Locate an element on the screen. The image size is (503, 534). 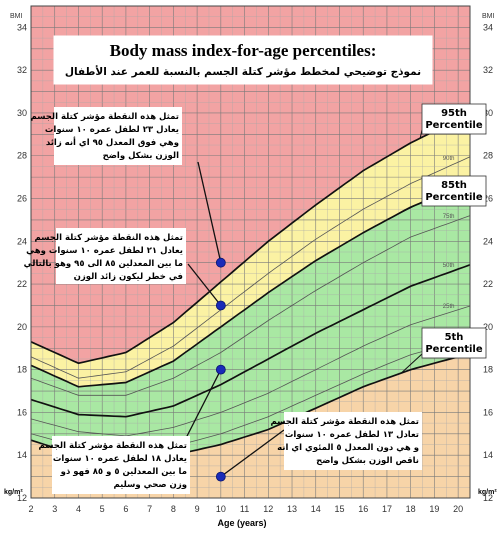
annotation-text: في خطر ليكون زائد الوزن is located at coordinates (128, 277).